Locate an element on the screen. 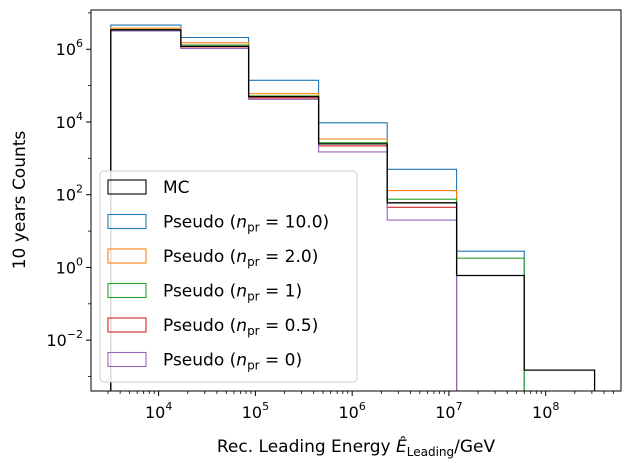 Image resolution: width=630 pixels, height=470 pixels. legend-label: MC is located at coordinates (176, 188).